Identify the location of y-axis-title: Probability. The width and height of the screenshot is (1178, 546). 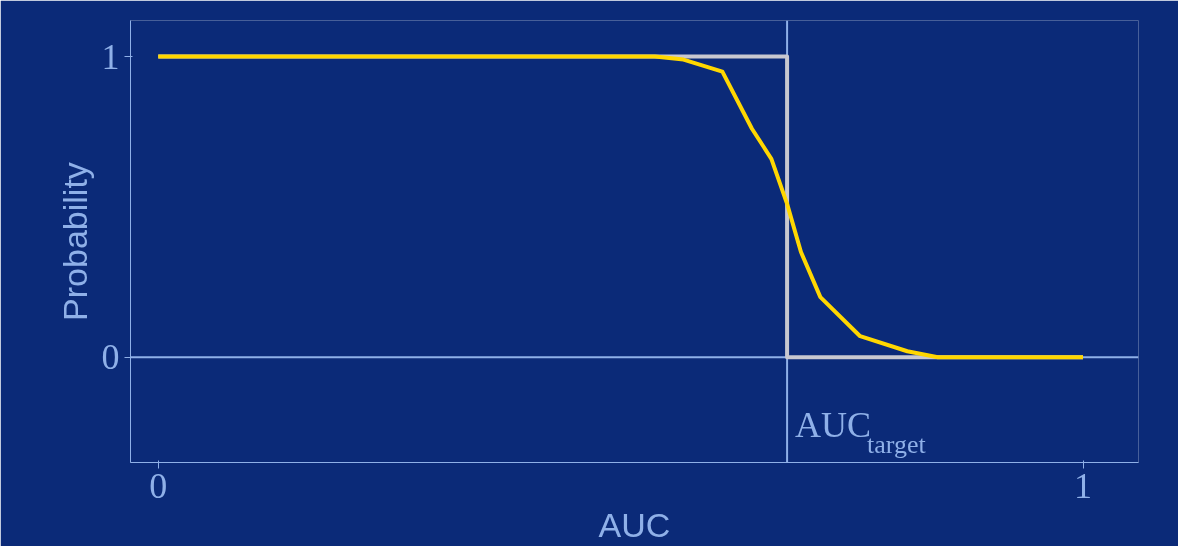
(74, 241).